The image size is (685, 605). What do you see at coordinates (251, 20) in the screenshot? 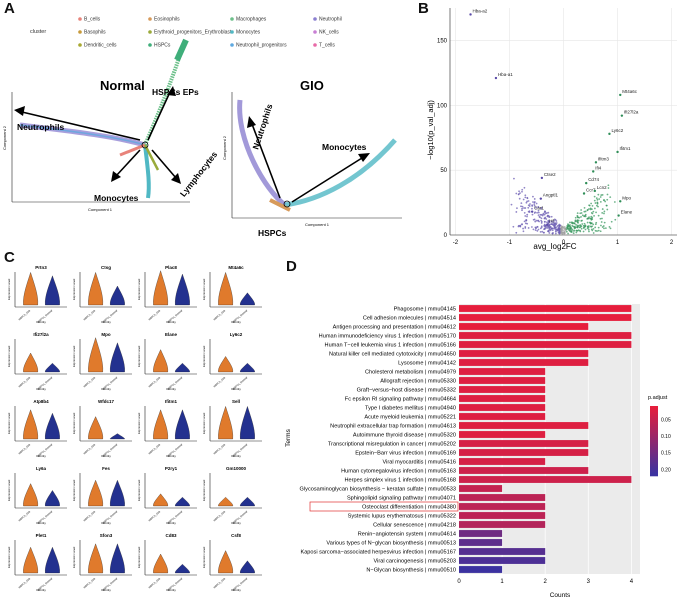
I see `legend-label: Macrophages` at bounding box center [251, 20].